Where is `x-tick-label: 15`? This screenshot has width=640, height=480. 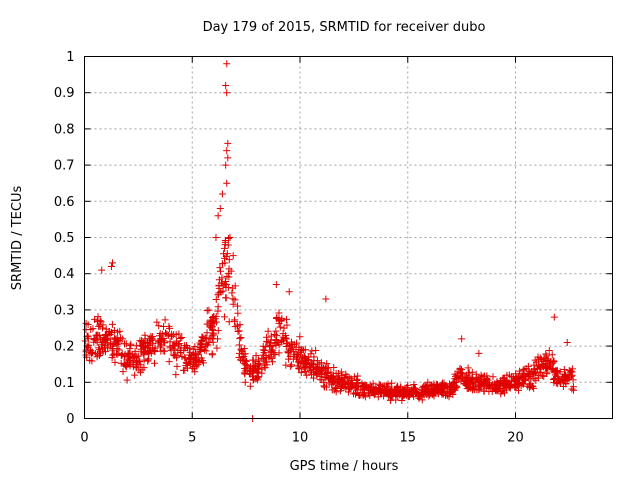 x-tick-label: 15 is located at coordinates (407, 438).